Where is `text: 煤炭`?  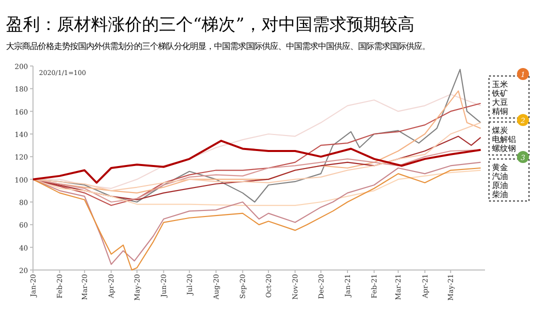 text: 煤炭 is located at coordinates (500, 130).